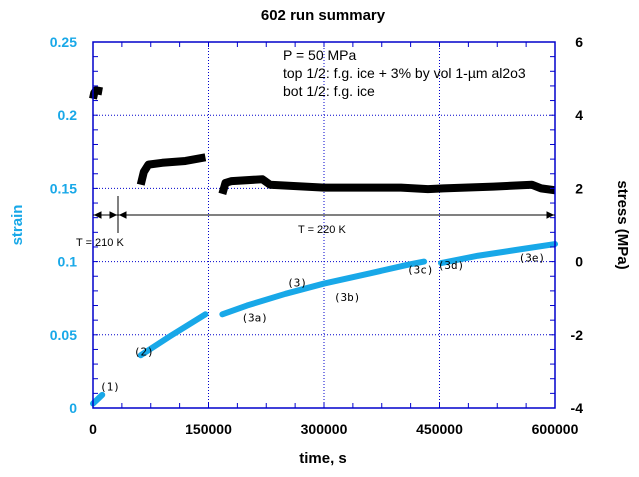 This screenshot has height=477, width=639. I want to click on x-tick-label: 600000, so click(555, 429).